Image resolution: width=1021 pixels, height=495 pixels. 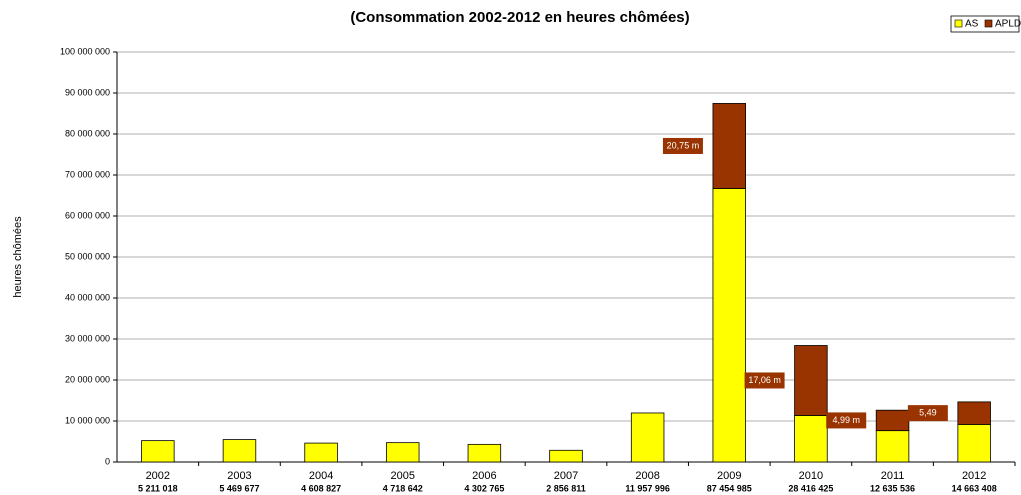 I want to click on y-tick-label: 80 000 000, so click(x=87, y=133).